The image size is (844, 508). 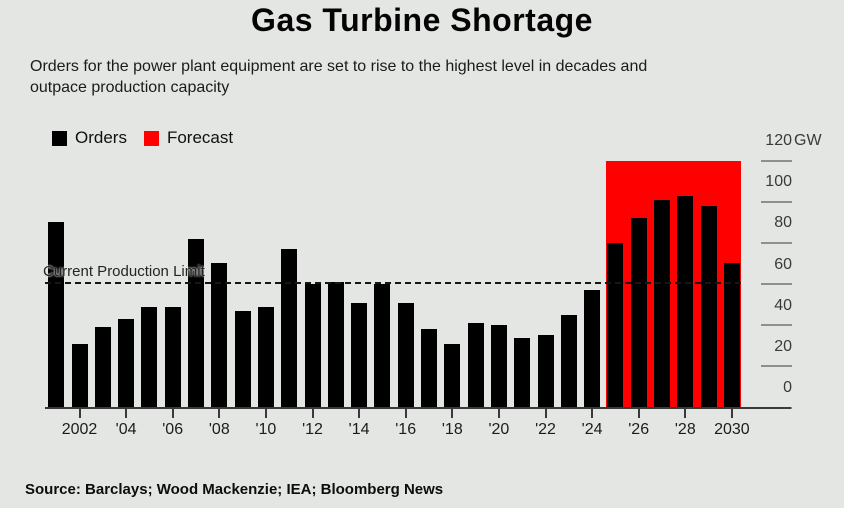 I want to click on x-axis-label-2028: '28, so click(x=685, y=429).